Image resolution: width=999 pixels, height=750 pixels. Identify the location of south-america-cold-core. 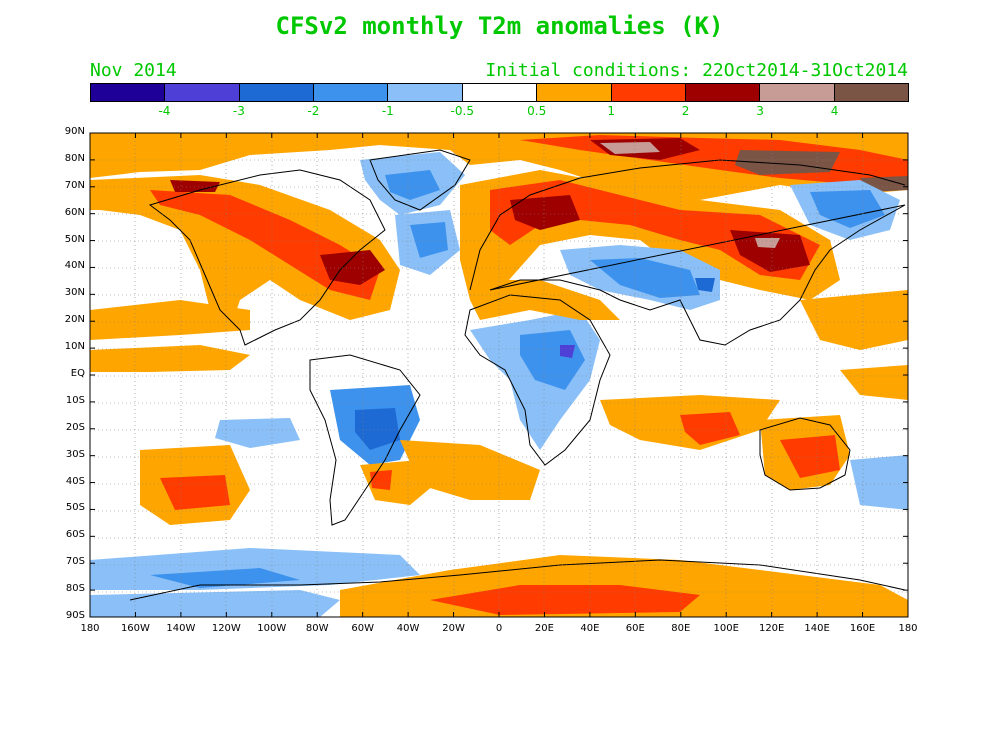
(377, 429).